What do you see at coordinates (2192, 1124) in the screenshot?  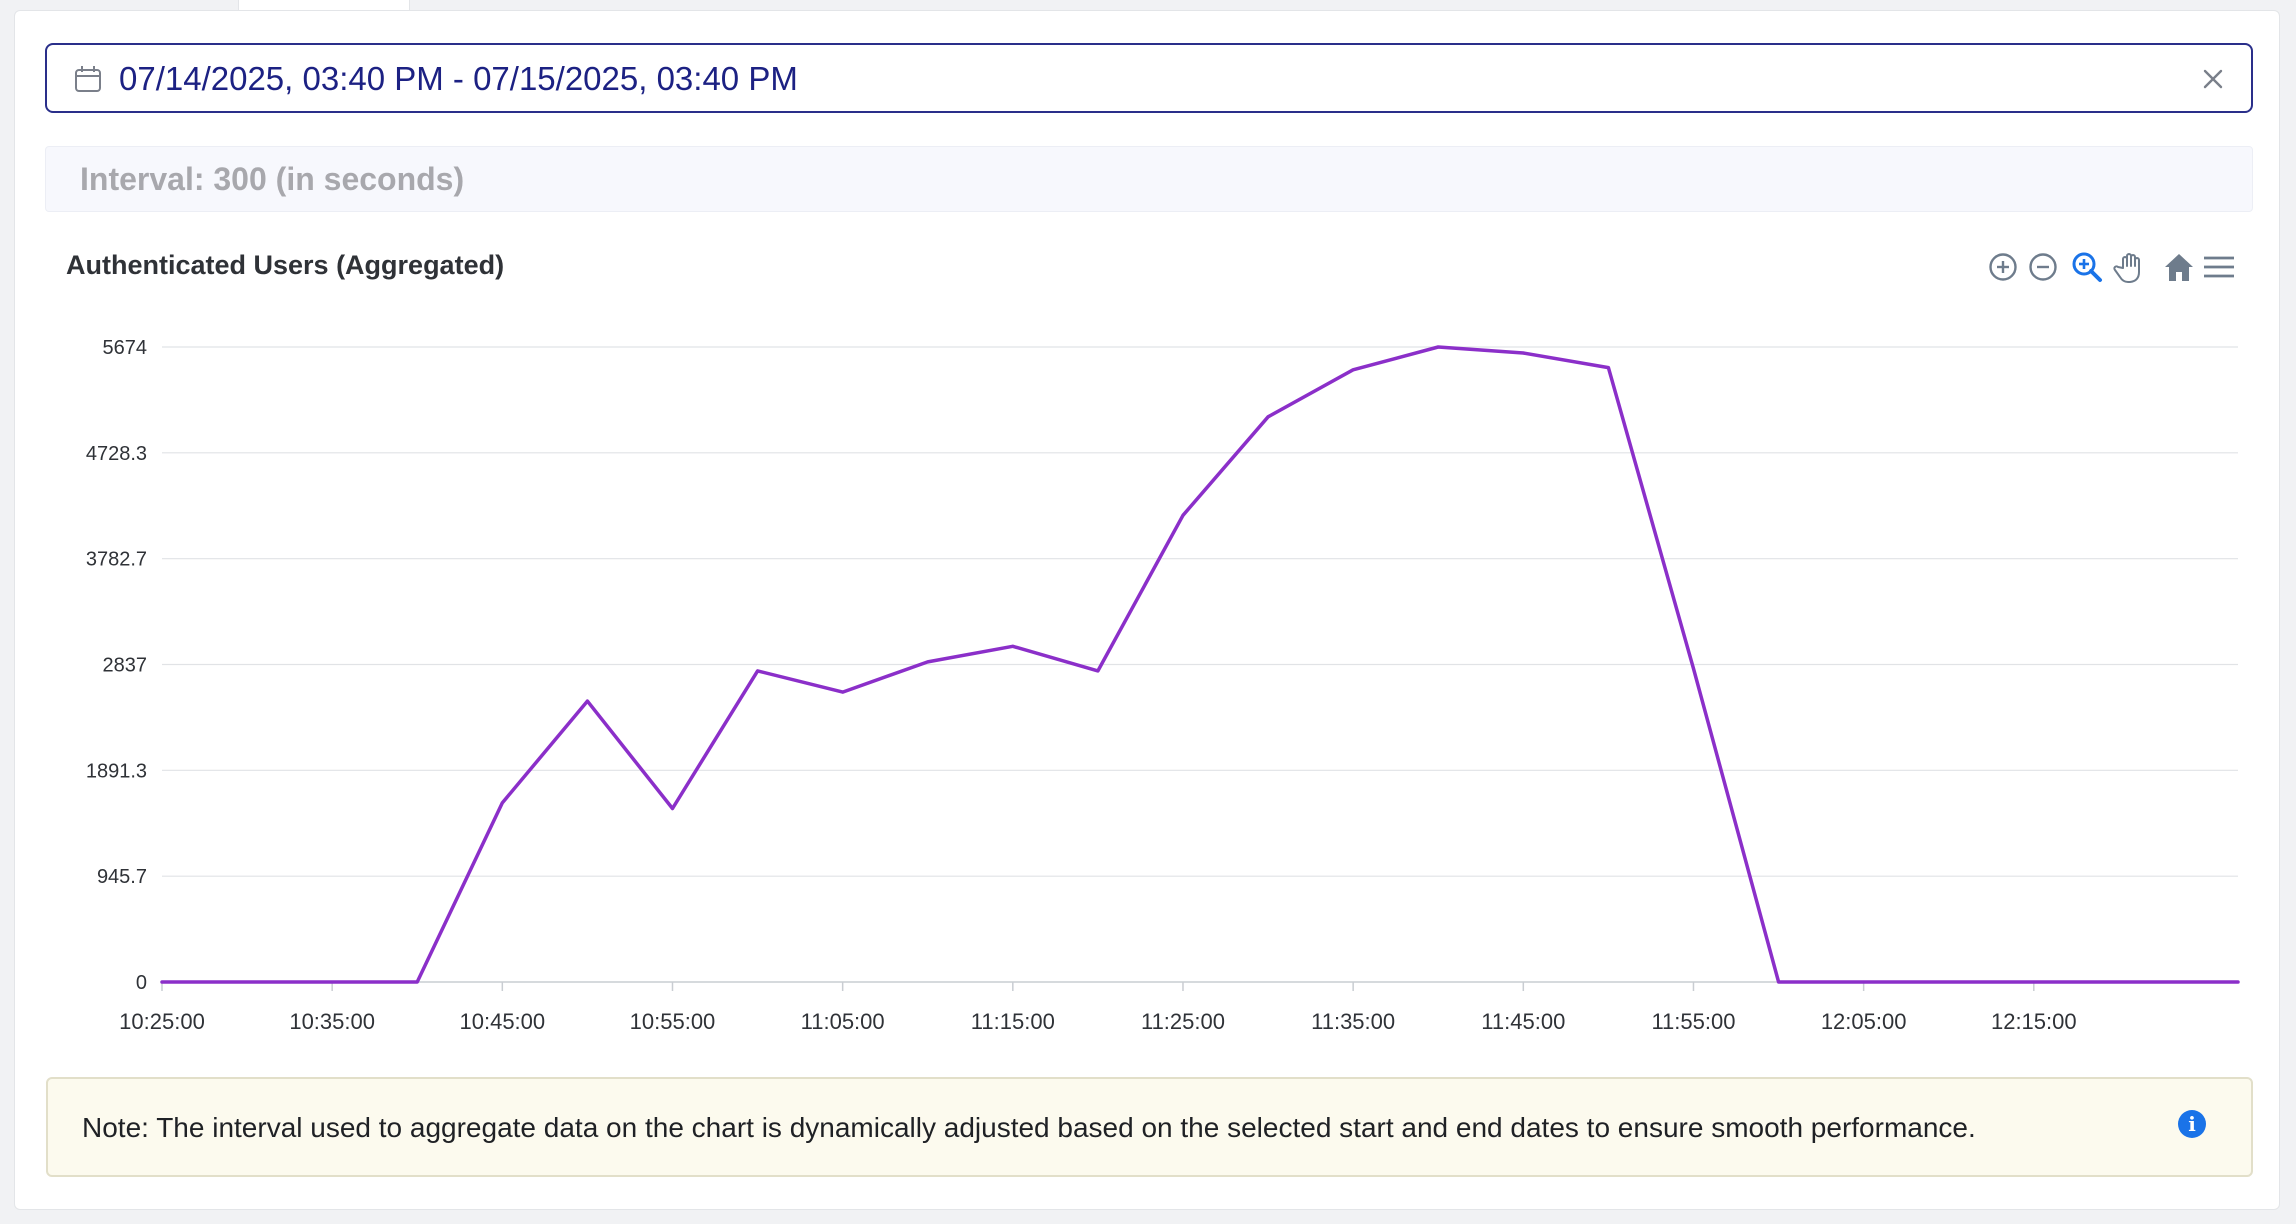 I see `info-icon: i` at bounding box center [2192, 1124].